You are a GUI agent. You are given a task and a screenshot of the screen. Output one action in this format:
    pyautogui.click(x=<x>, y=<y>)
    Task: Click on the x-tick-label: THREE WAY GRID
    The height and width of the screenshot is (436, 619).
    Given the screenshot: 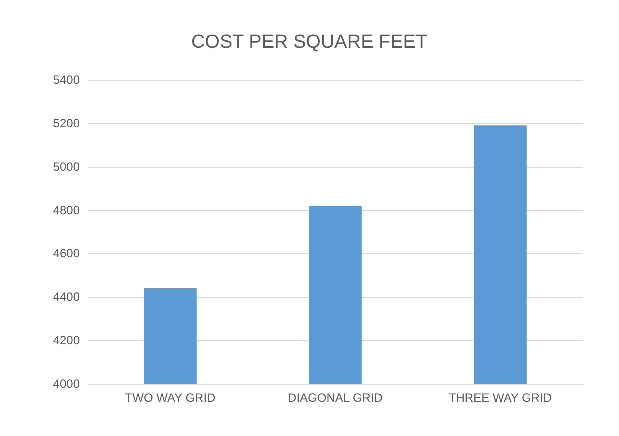 What is the action you would take?
    pyautogui.click(x=500, y=398)
    